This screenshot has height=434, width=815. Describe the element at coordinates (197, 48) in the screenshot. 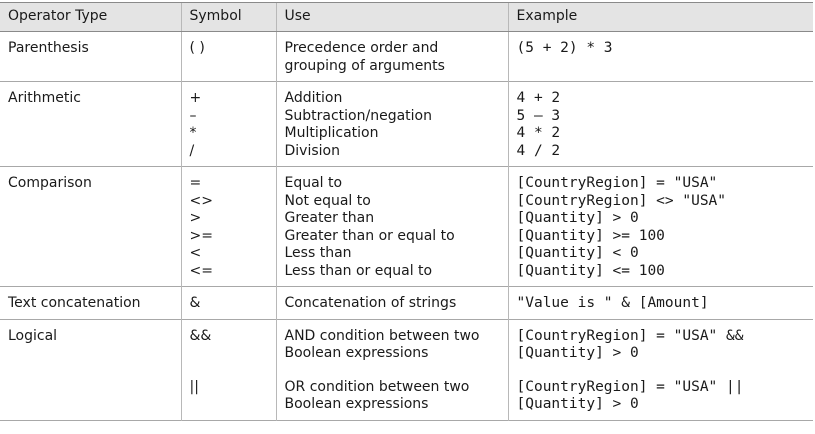

I see `symbol: ( )` at that location.